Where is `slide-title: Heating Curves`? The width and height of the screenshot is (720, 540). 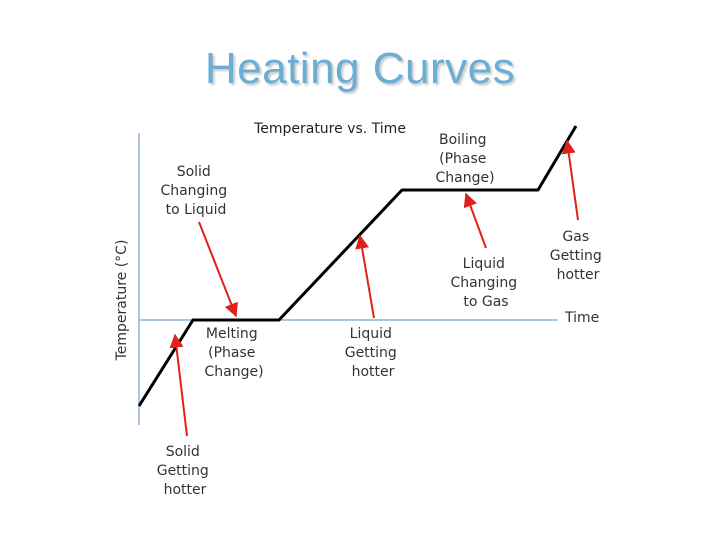
slide-title: Heating Curves is located at coordinates (360, 68).